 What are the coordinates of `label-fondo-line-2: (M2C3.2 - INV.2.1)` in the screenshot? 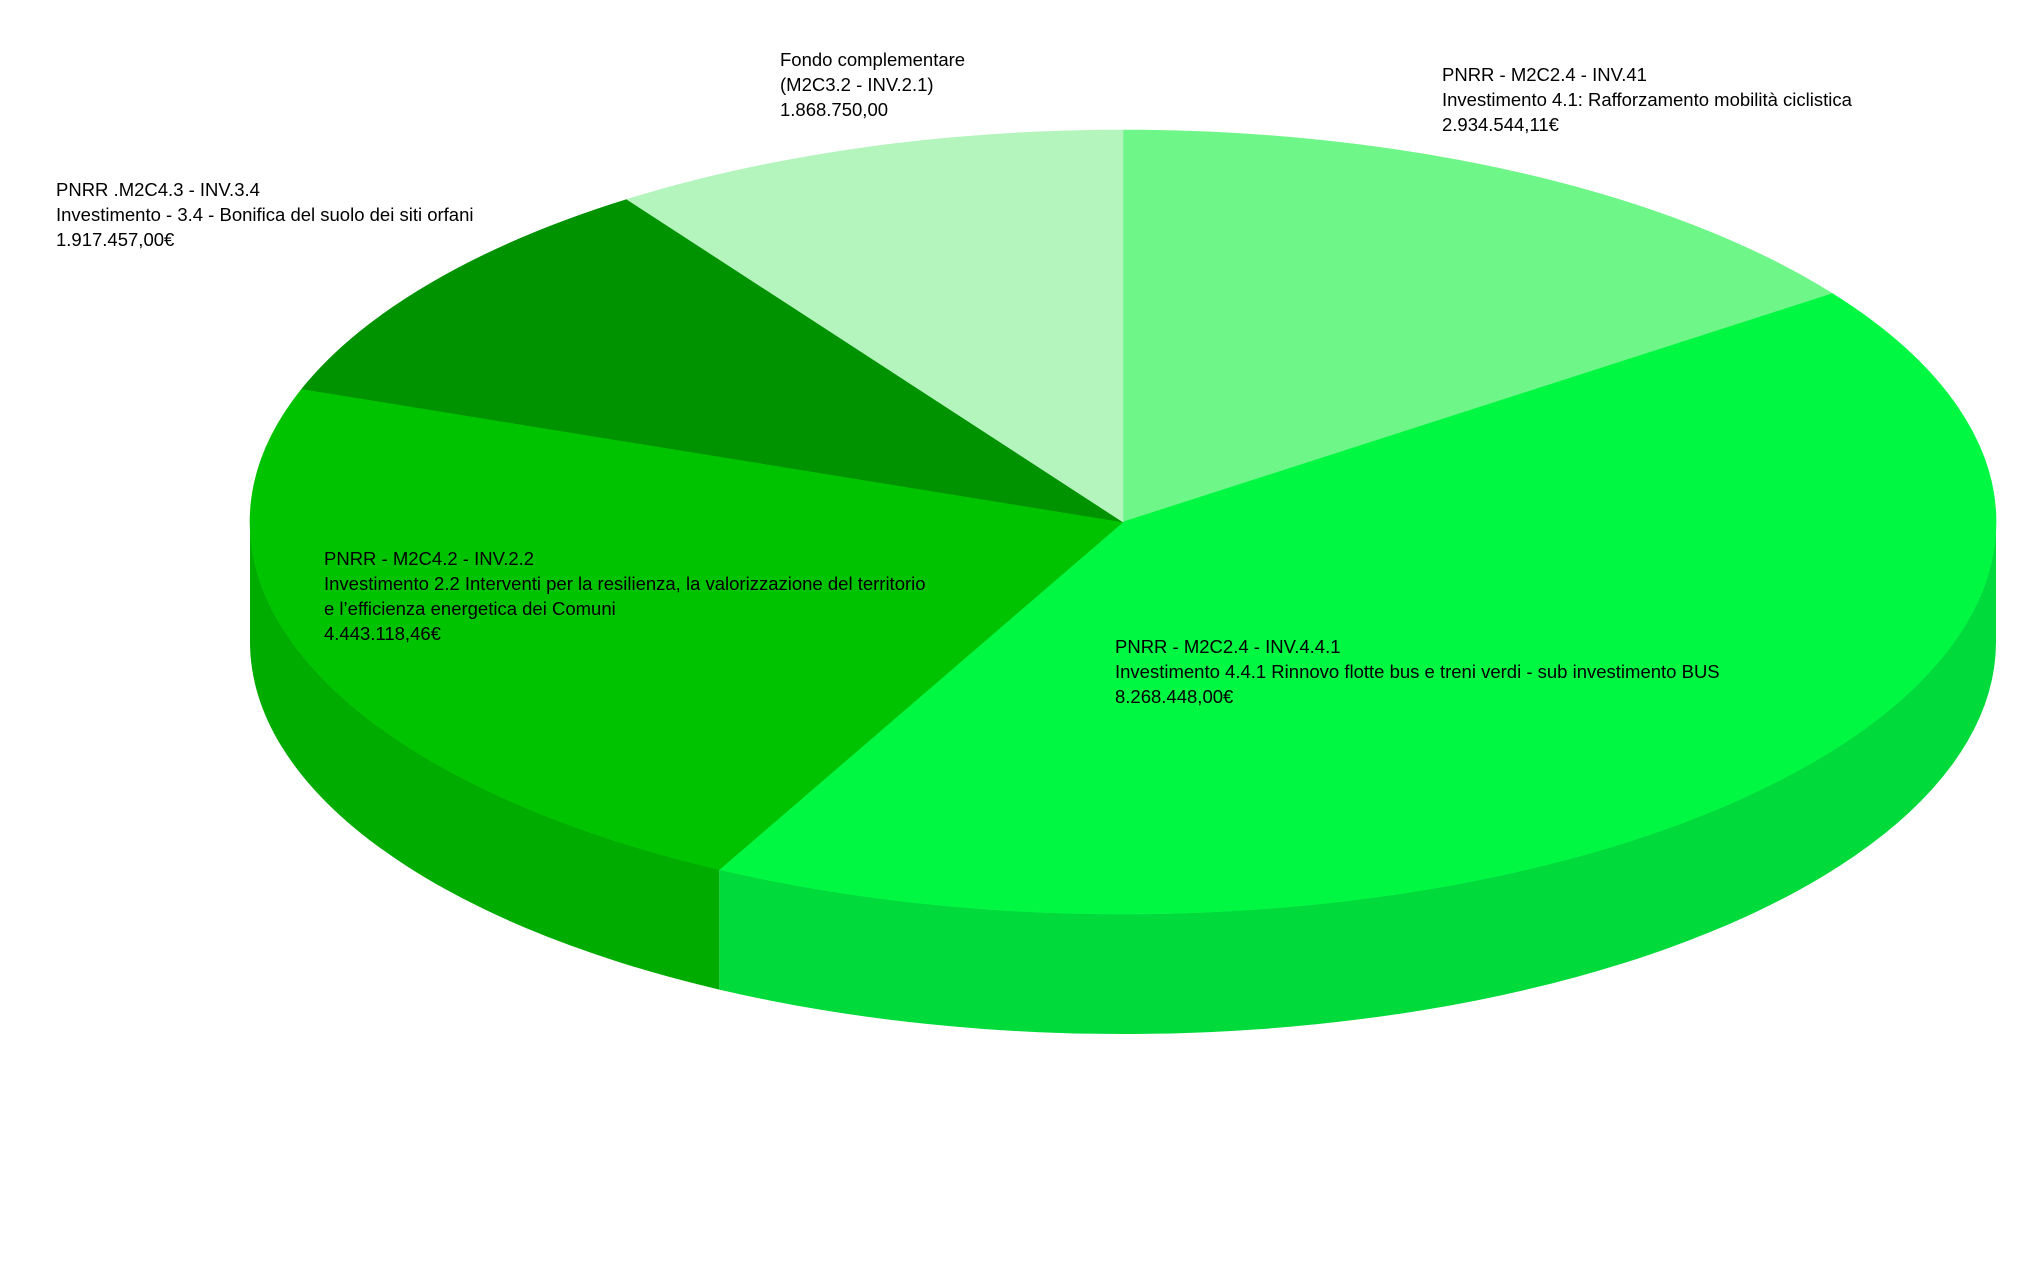 It's located at (857, 84).